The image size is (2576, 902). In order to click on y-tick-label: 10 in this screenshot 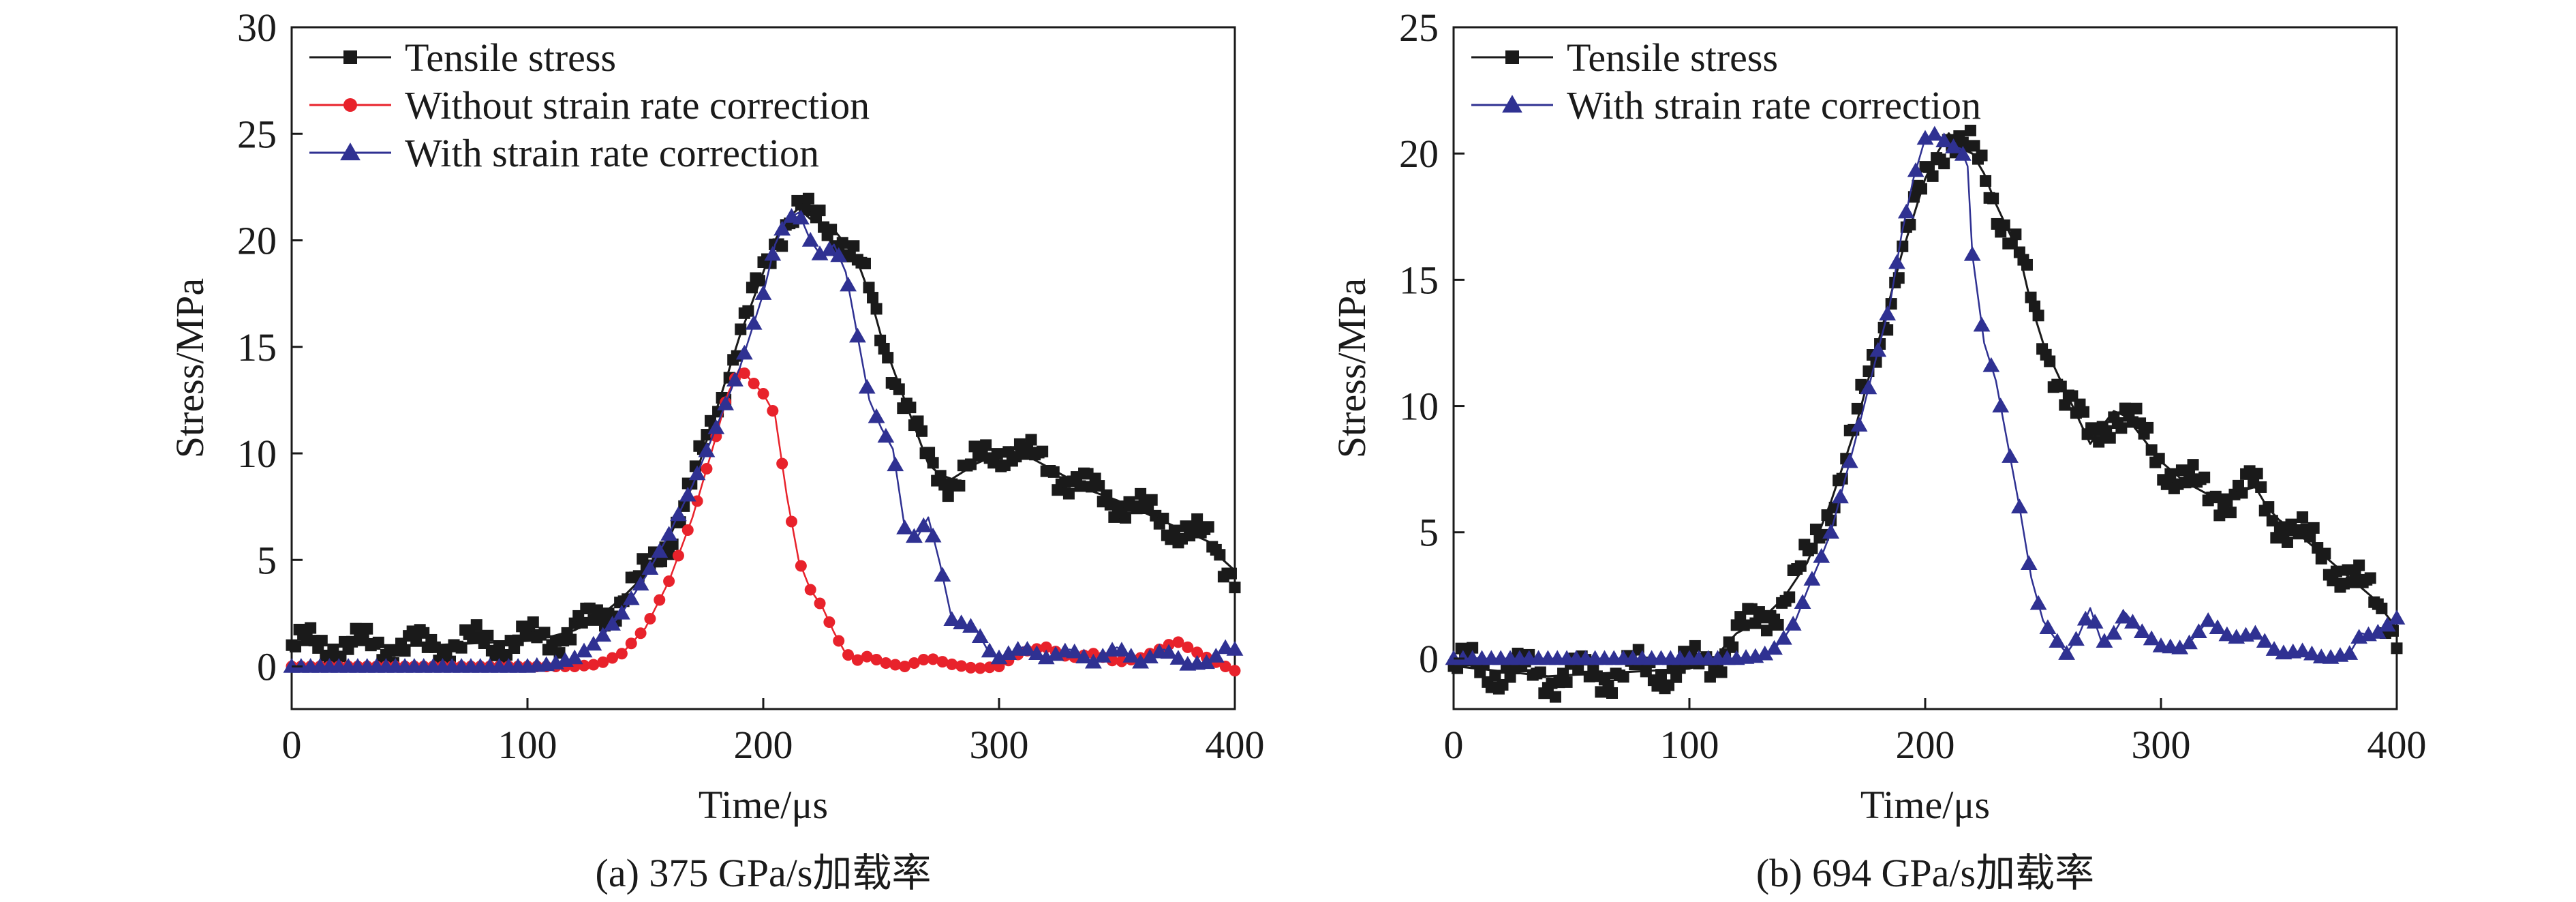, I will do `click(257, 454)`.